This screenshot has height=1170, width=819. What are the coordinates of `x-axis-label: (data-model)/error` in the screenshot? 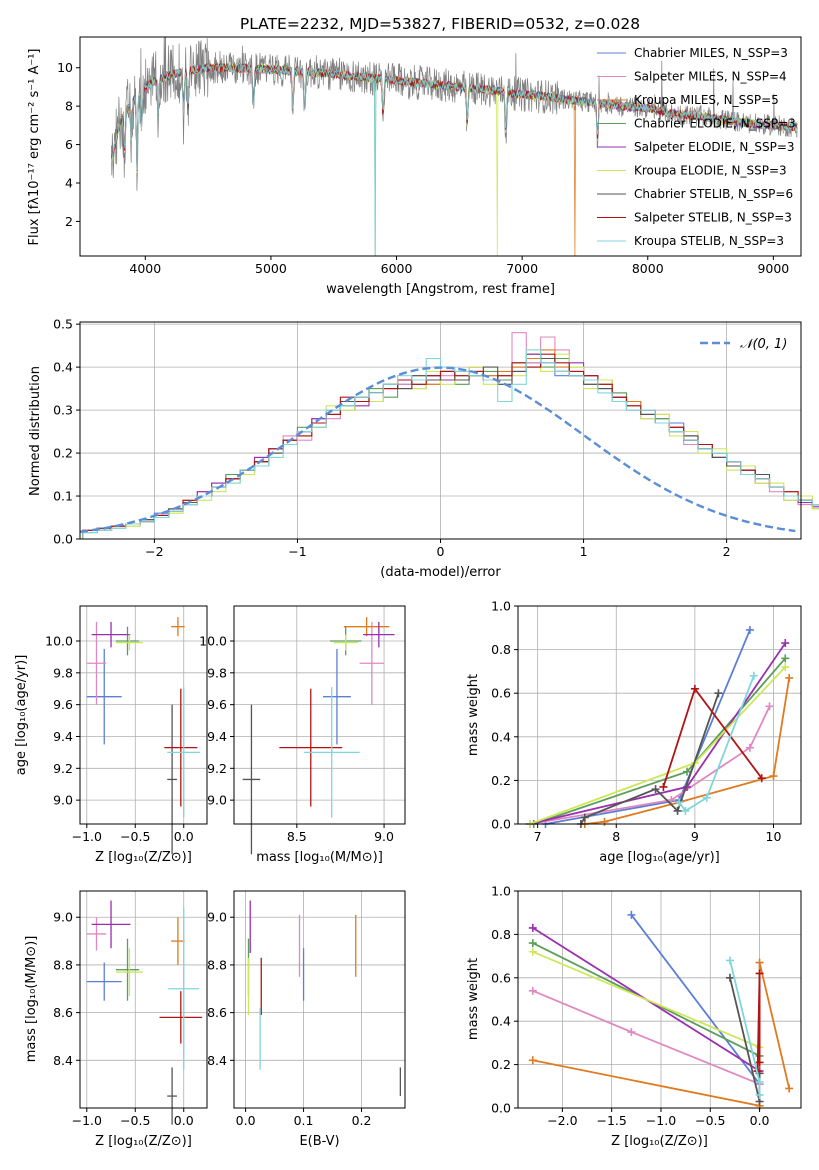 It's located at (440, 572).